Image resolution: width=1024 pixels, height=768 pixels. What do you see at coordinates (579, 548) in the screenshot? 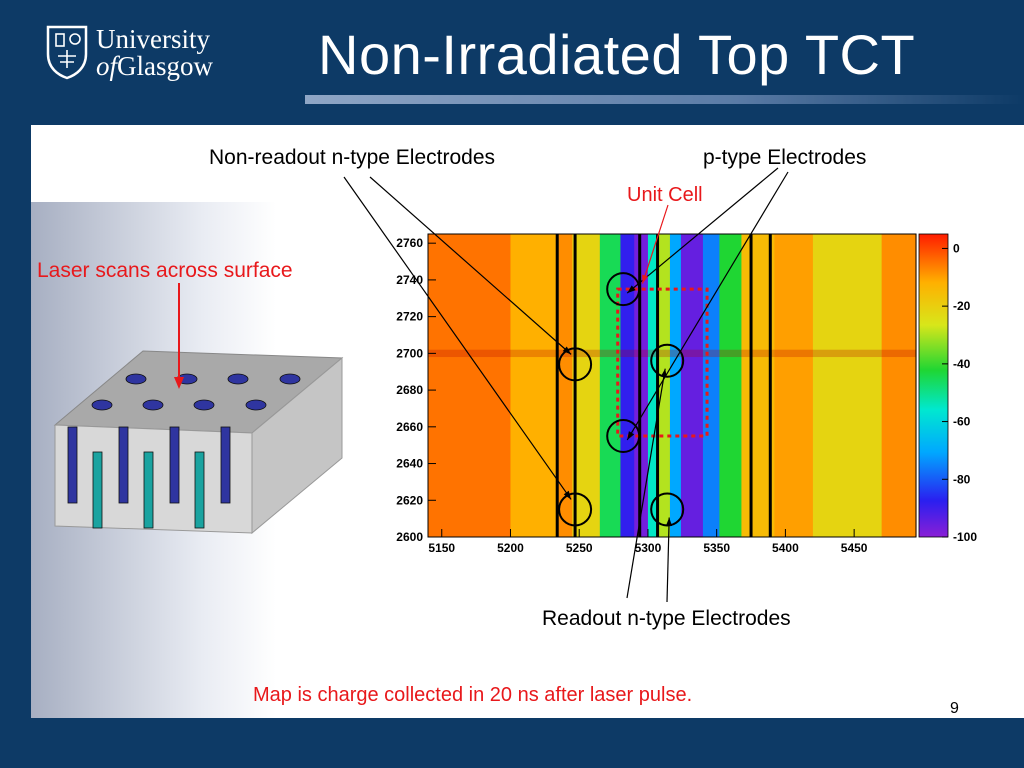
I see `x-tick-label: 5250` at bounding box center [579, 548].